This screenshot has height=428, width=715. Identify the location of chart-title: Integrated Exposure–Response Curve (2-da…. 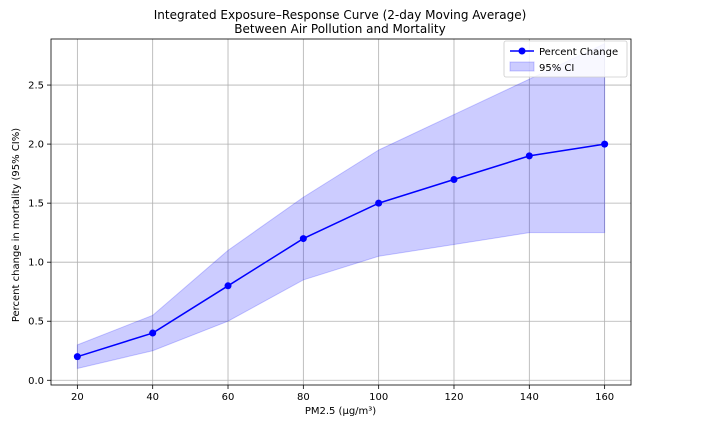
(340, 15).